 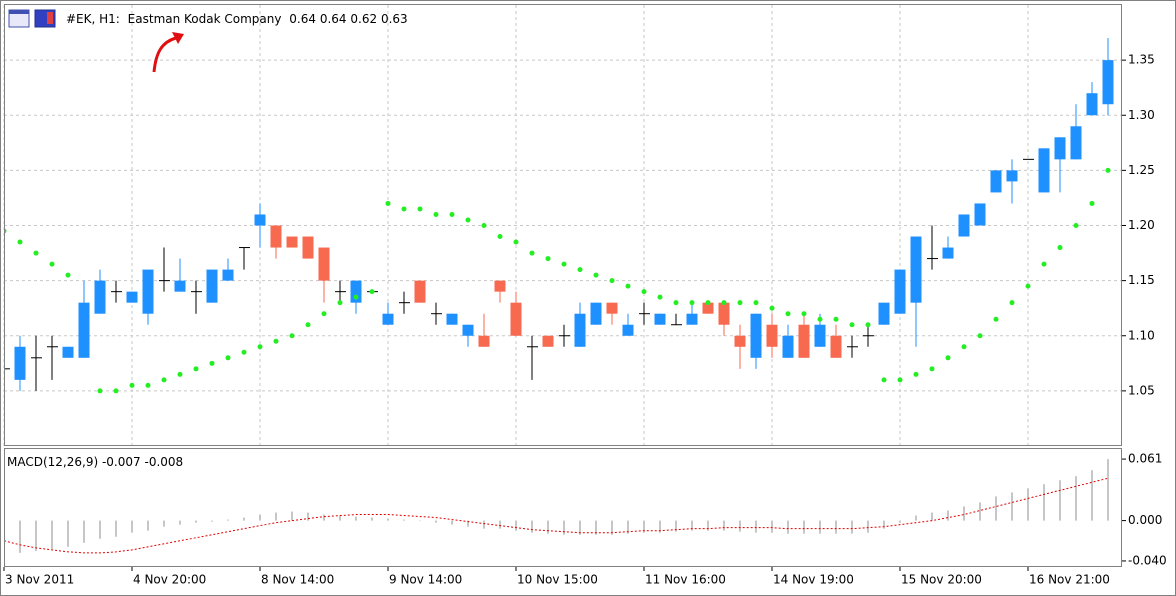 What do you see at coordinates (178, 38) in the screenshot?
I see `annotation-arrowhead` at bounding box center [178, 38].